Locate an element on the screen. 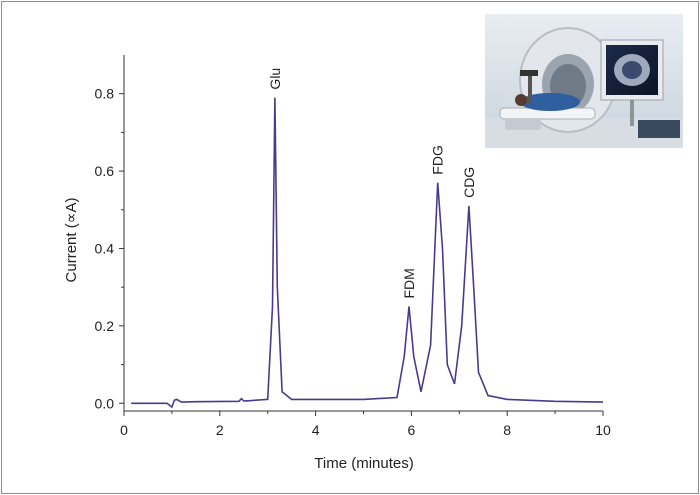 Image resolution: width=700 pixels, height=495 pixels. y-tick-label: 0.0 is located at coordinates (105, 403).